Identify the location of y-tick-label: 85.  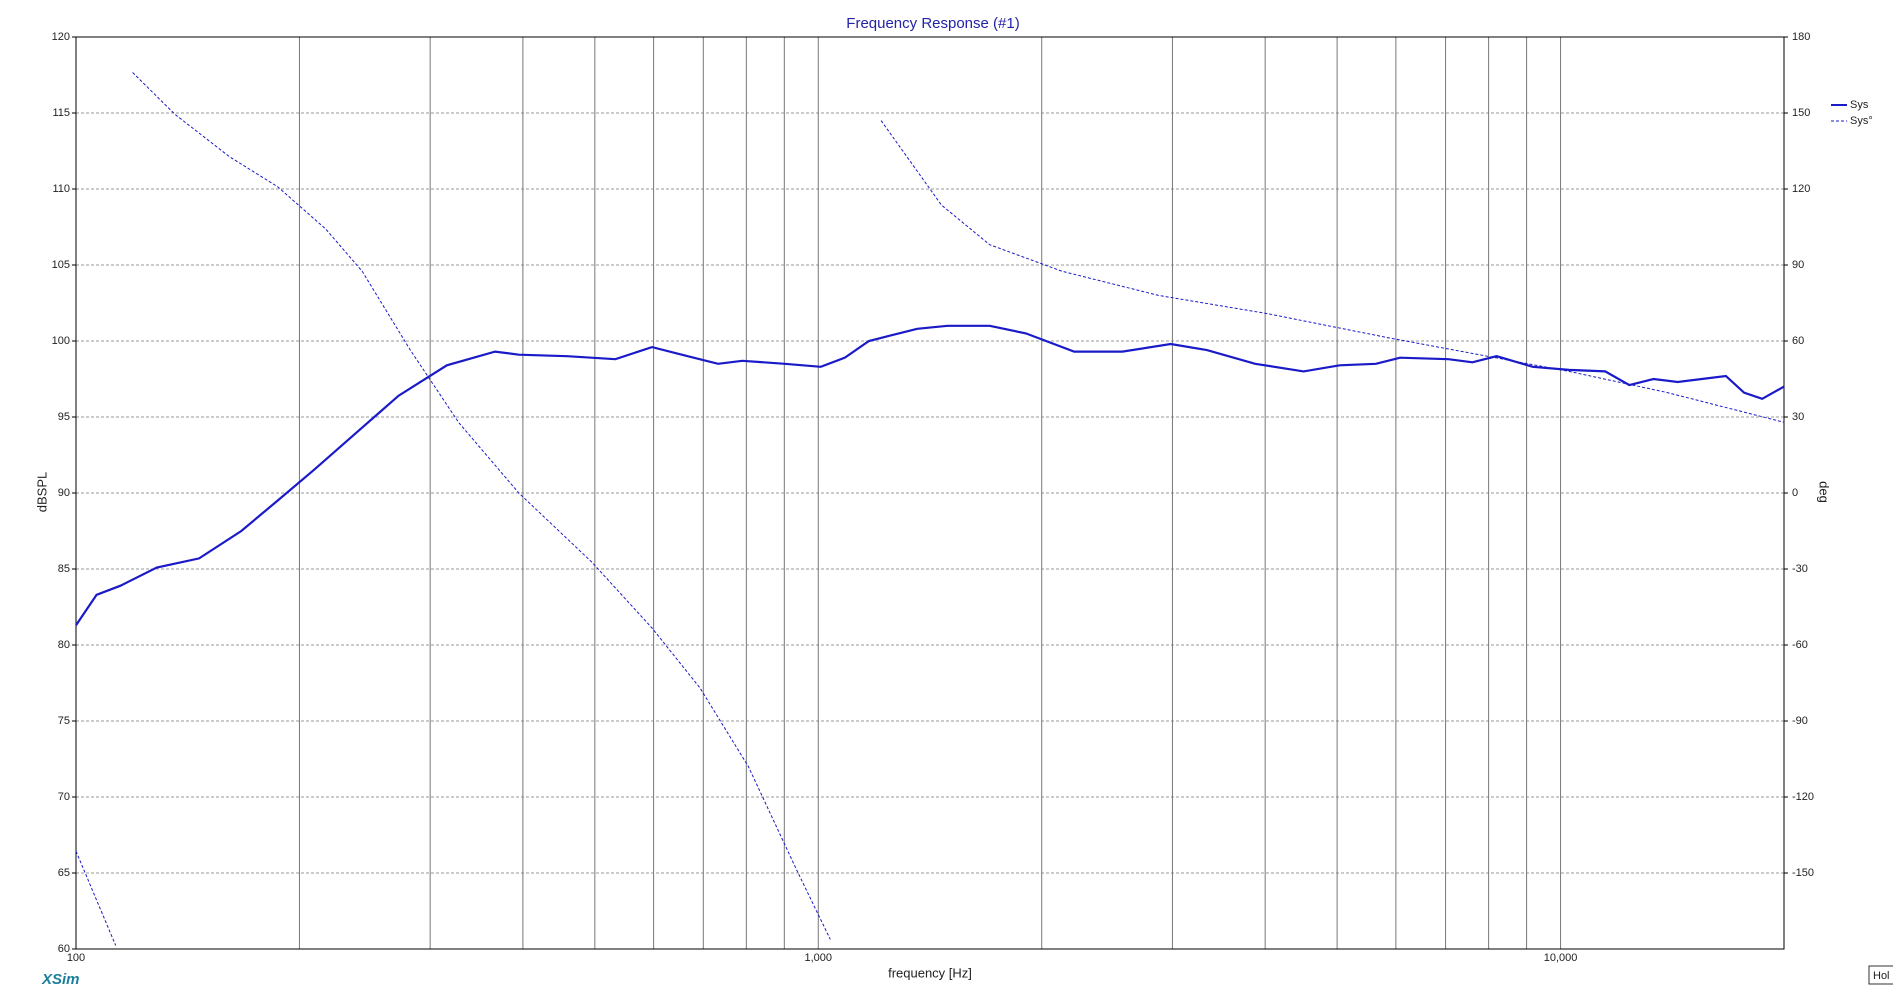
(64, 569).